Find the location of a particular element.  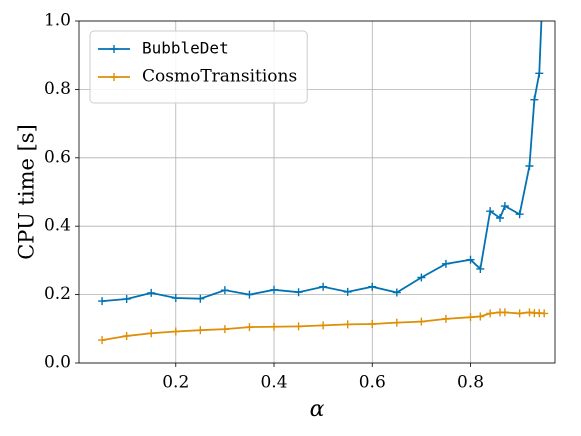

x-tick-label: 0.6 is located at coordinates (372, 383).